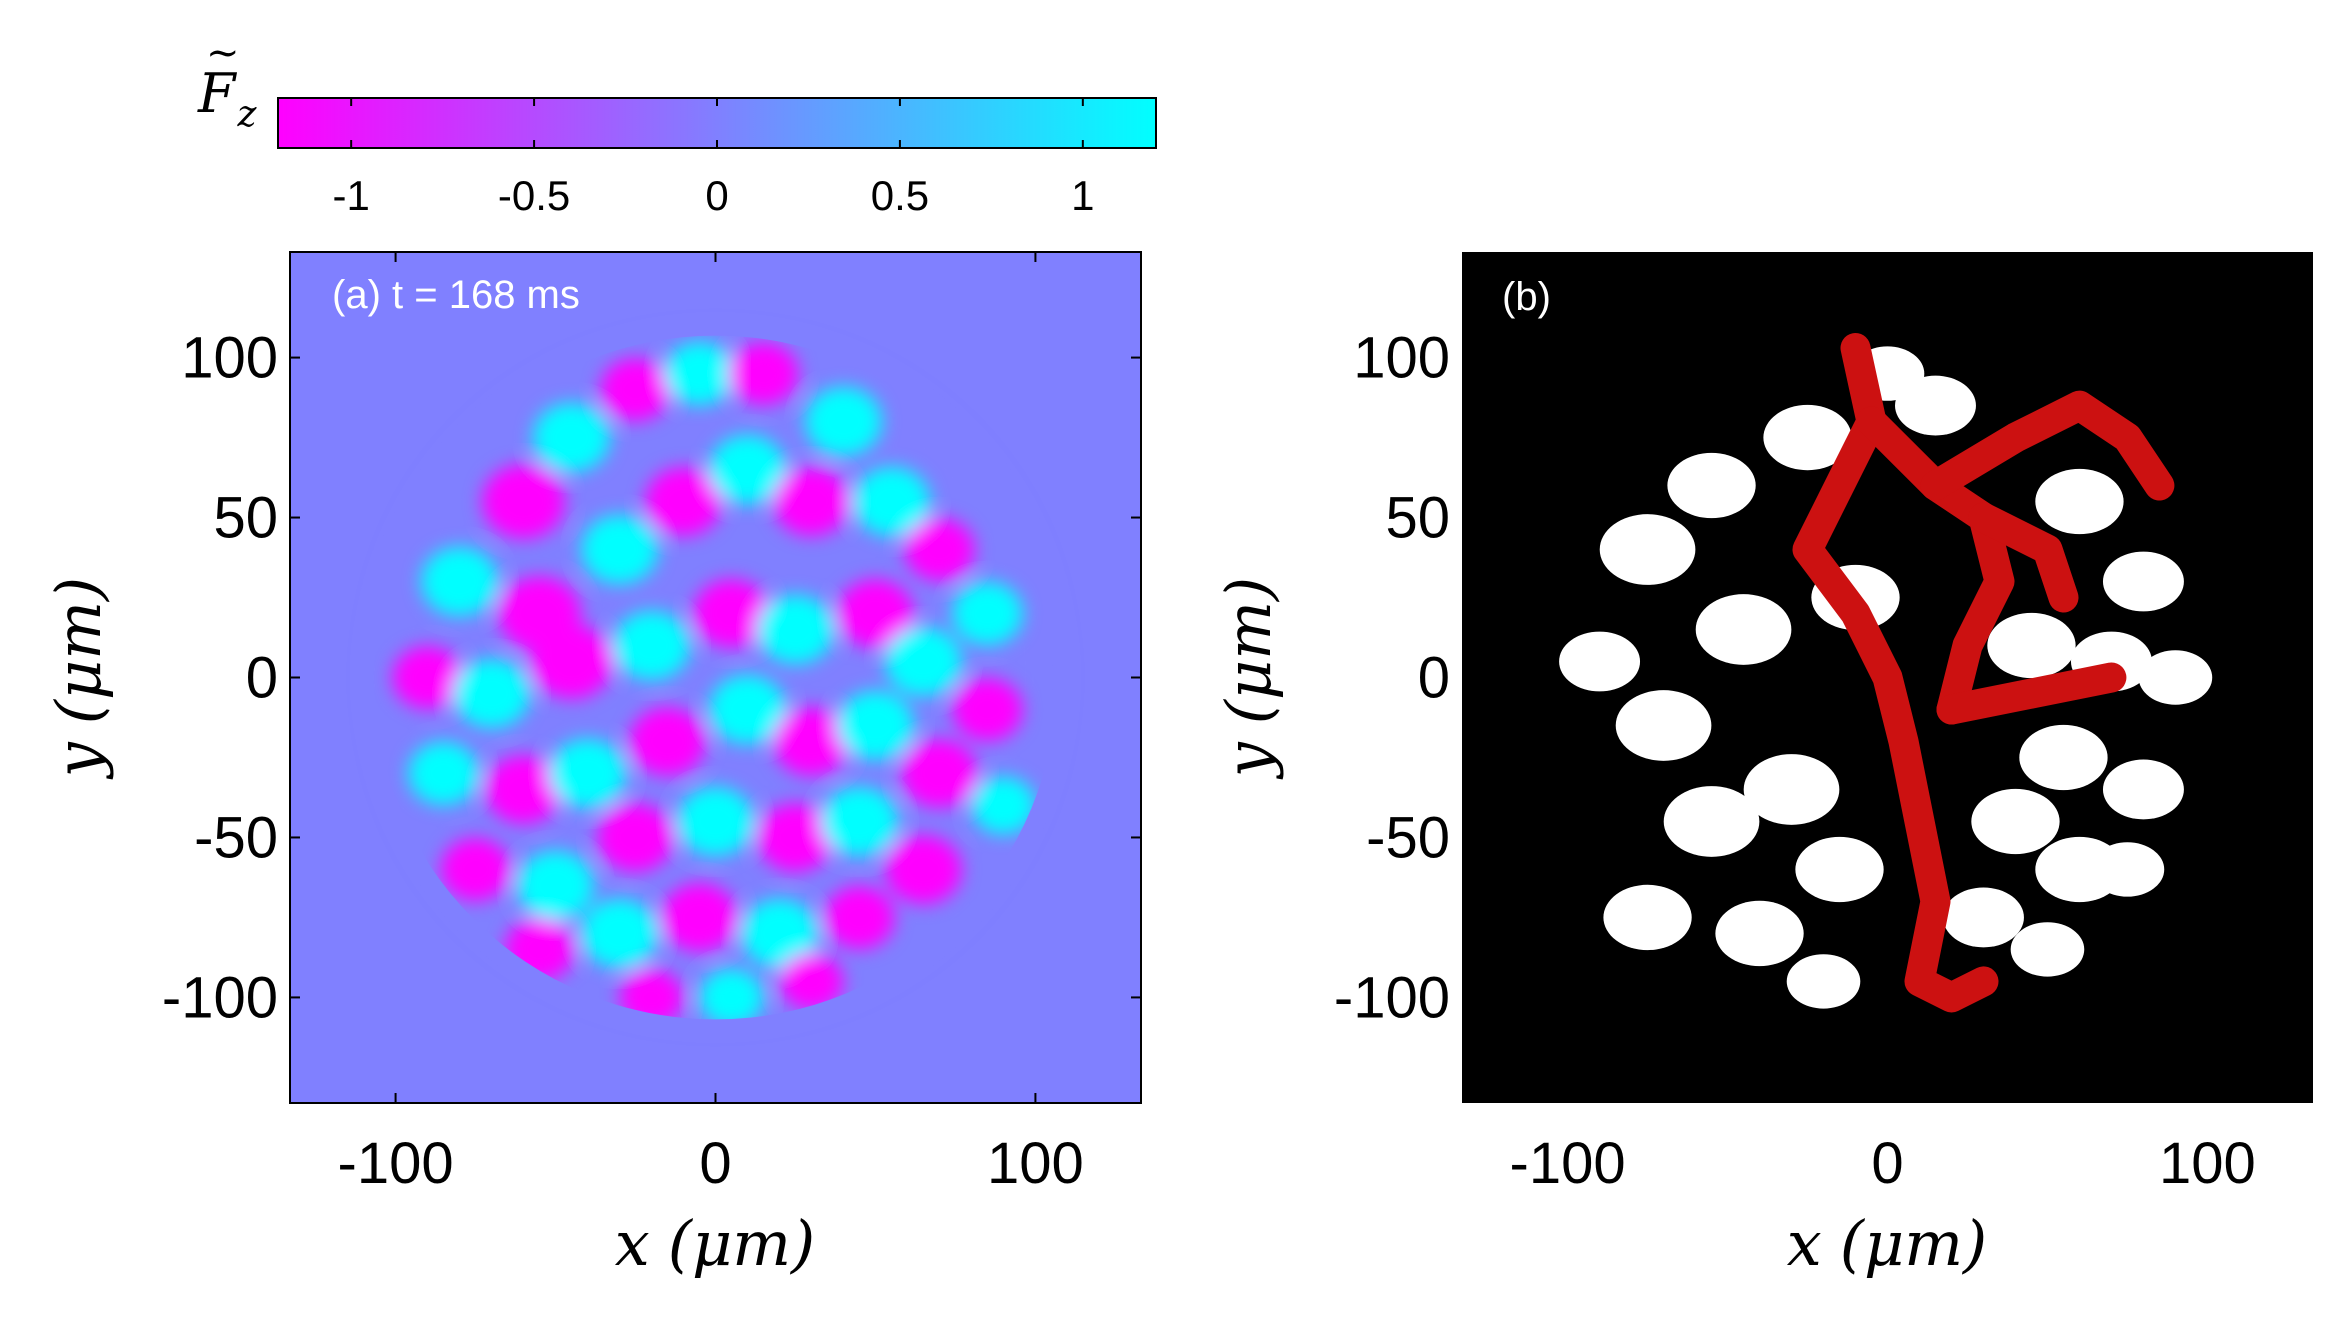  I want to click on colorbar-tick-label: -1, so click(350, 195).